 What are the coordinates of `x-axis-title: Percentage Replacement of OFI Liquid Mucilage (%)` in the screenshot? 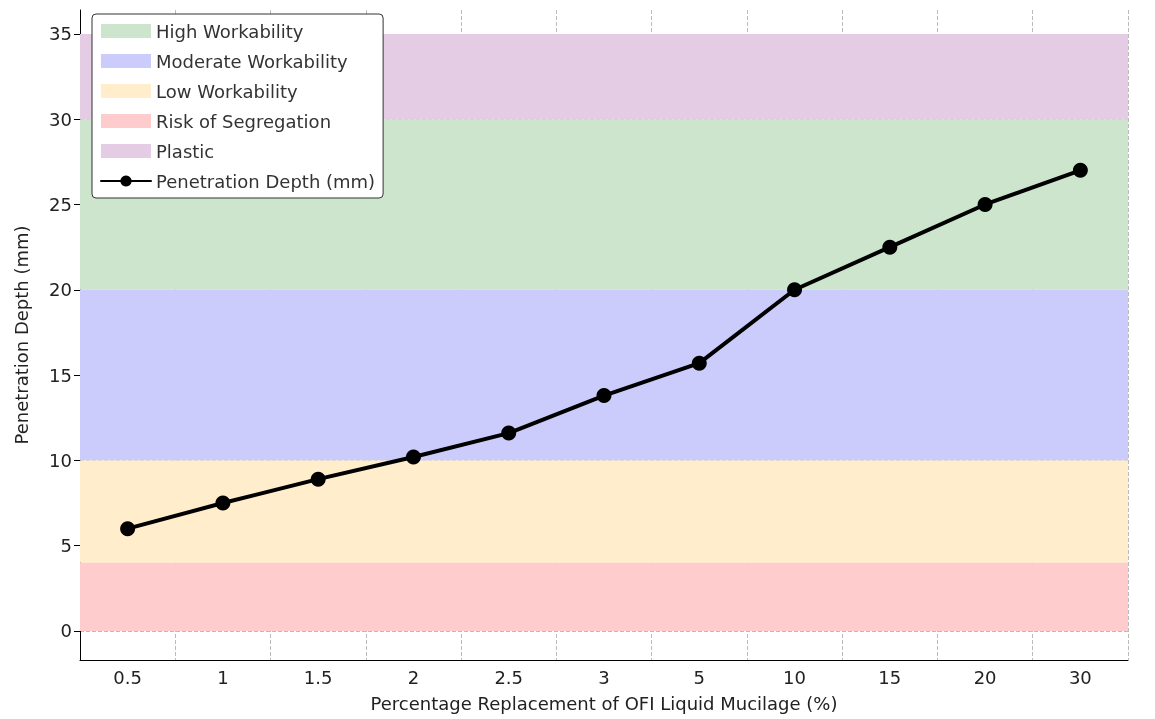 It's located at (604, 703).